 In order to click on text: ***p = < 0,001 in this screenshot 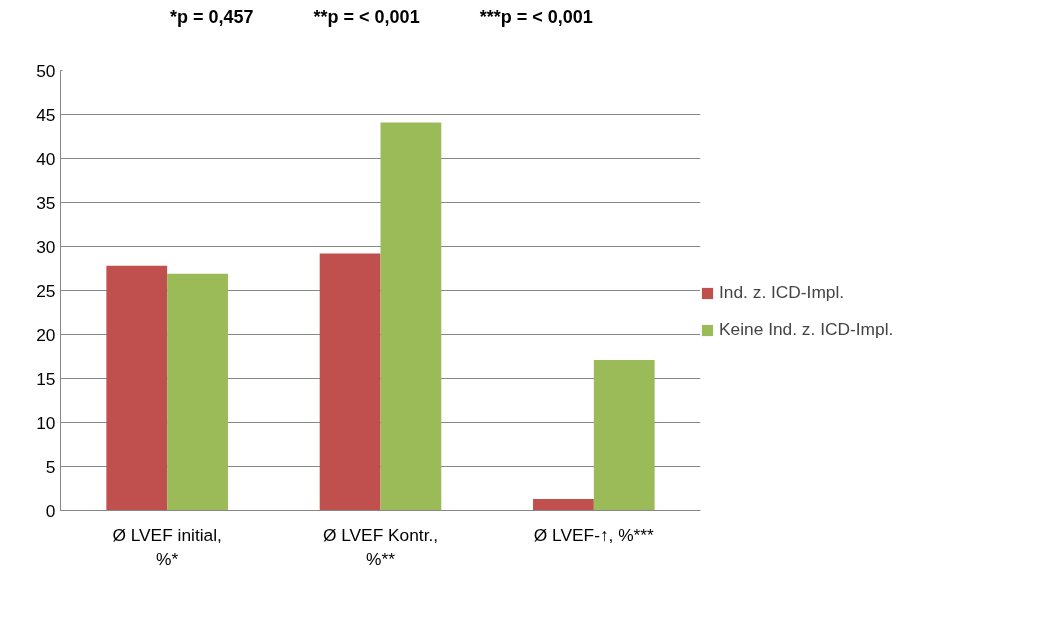, I will do `click(536, 17)`.